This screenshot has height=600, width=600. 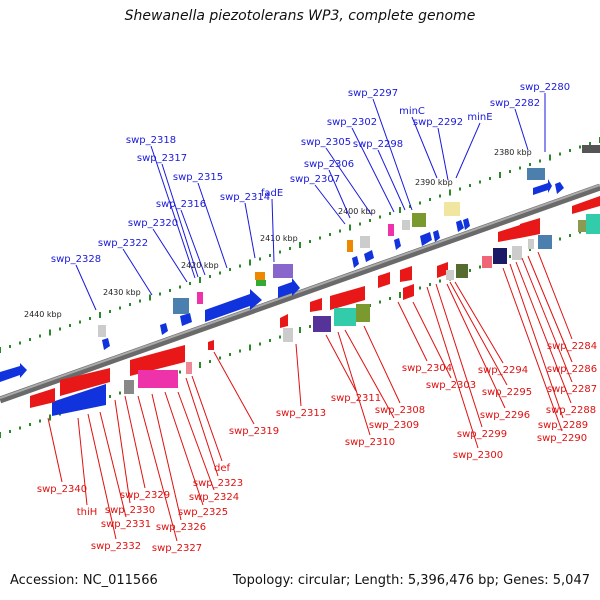 I want to click on gene-label-swp_2310: swp_2310, so click(x=370, y=442).